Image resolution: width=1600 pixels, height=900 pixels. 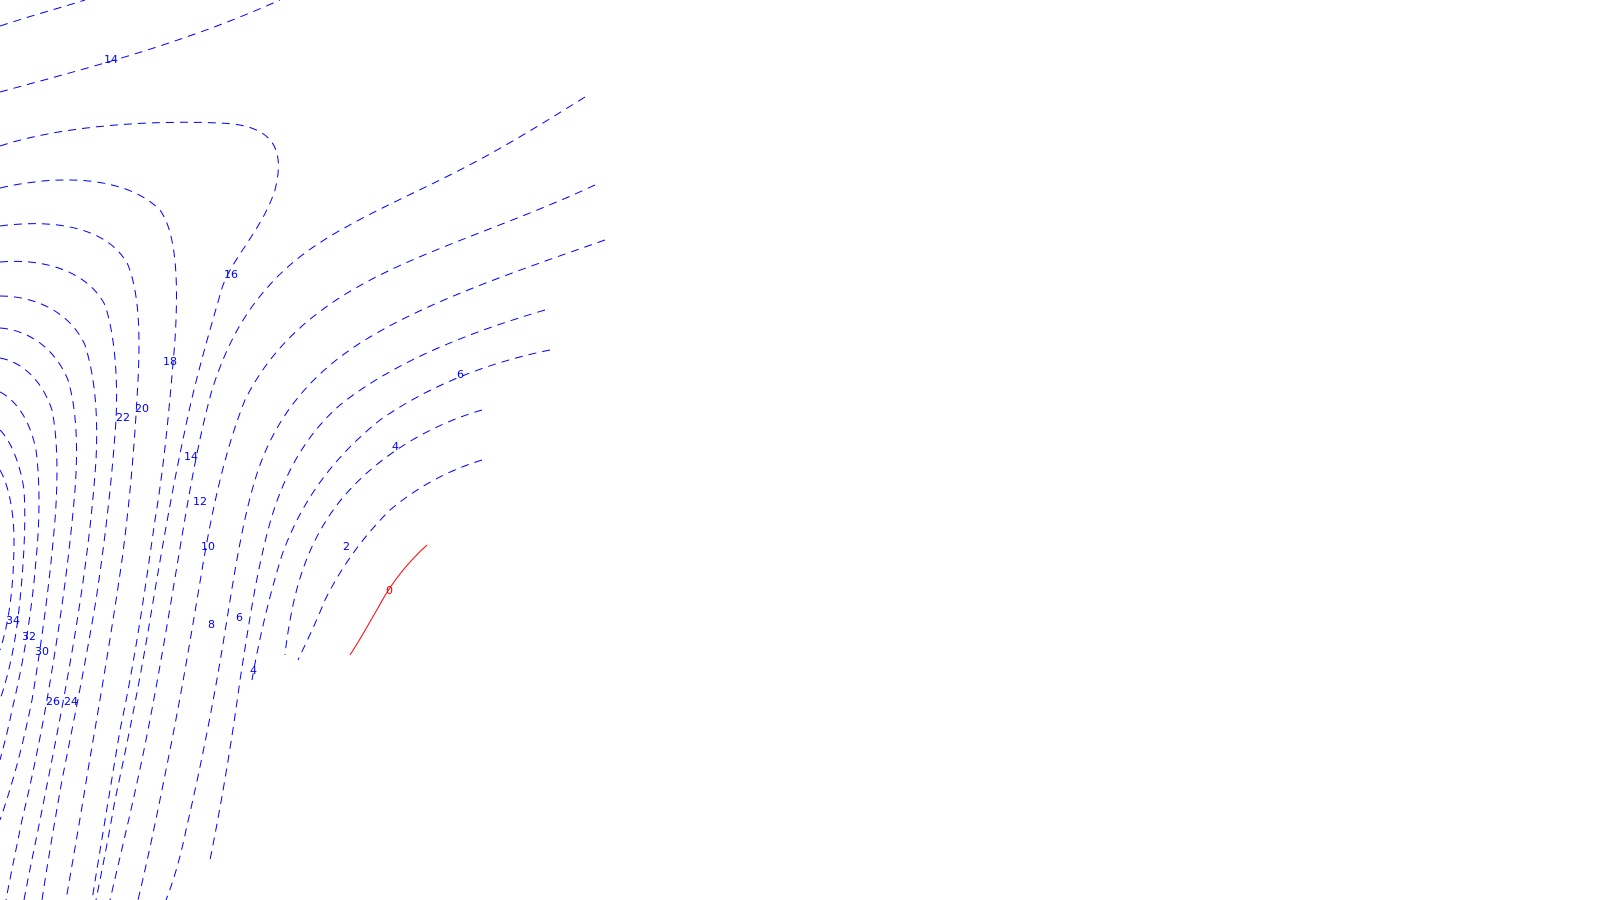 I want to click on contour-label: 8, so click(x=211, y=624).